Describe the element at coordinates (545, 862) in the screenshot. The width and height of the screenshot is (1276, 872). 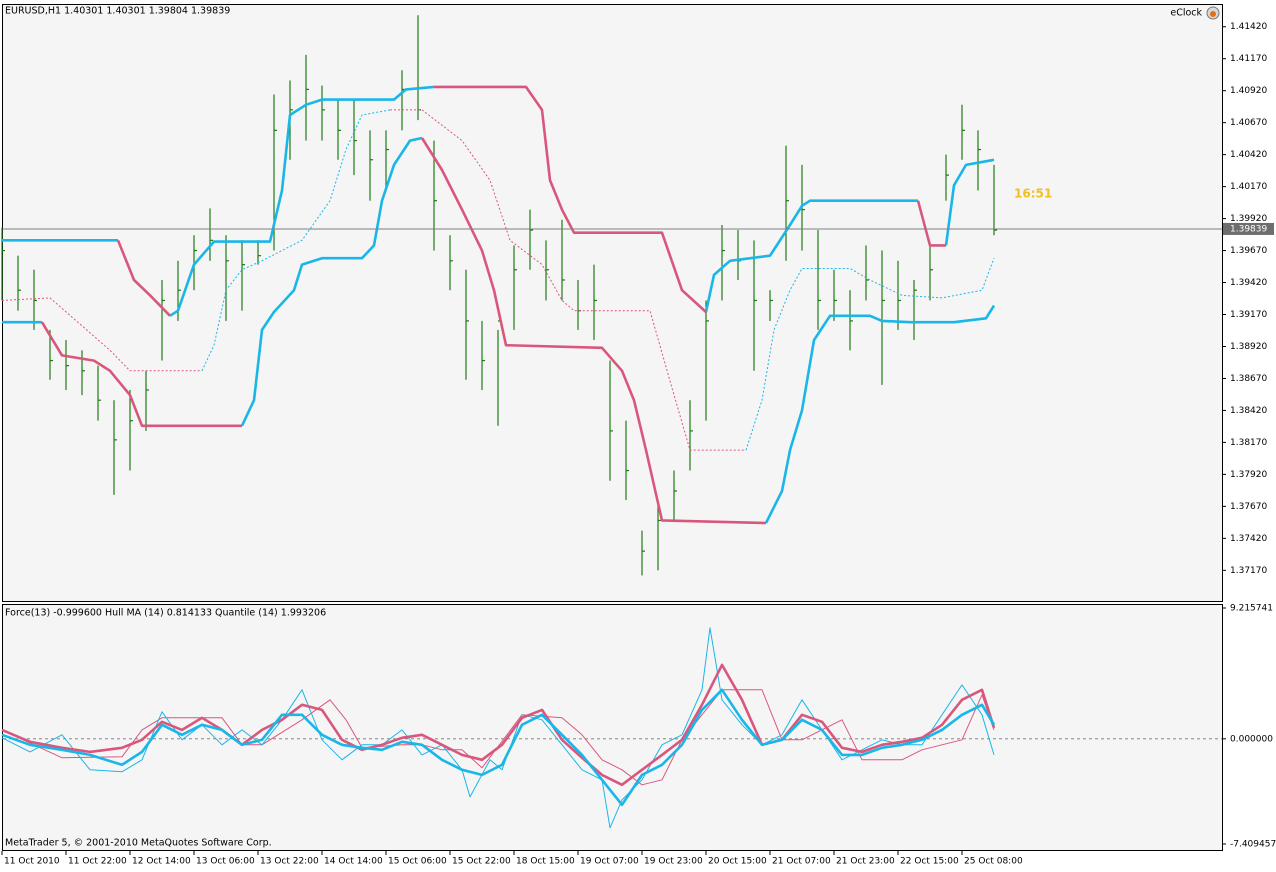
I see `x-tick-label: 18 Oct 15:00` at that location.